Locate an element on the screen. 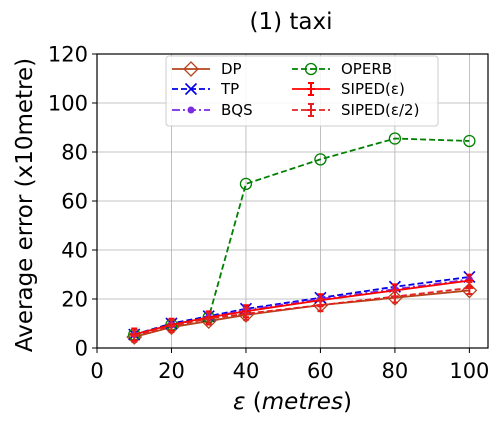  x-tick-label: 0 is located at coordinates (96, 371).